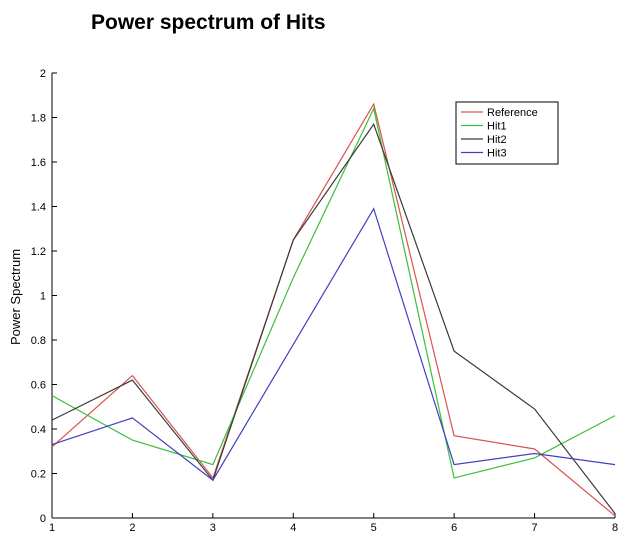 This screenshot has width=620, height=534. I want to click on y-tick-label: 1.8, so click(38, 119).